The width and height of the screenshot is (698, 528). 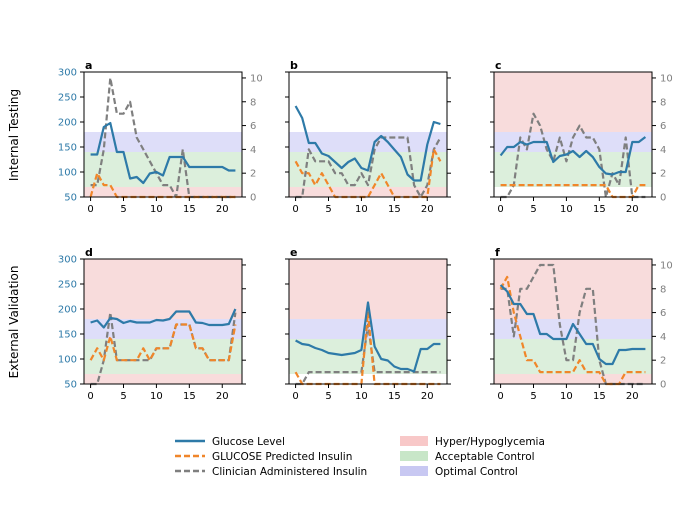 What do you see at coordinates (222, 209) in the screenshot?
I see `xtick-label-a-20: 20` at bounding box center [222, 209].